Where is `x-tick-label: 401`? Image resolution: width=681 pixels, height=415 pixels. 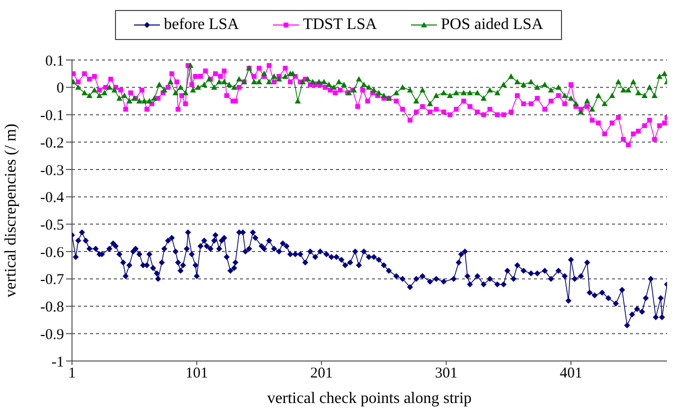
x-tick-label: 401 is located at coordinates (571, 374).